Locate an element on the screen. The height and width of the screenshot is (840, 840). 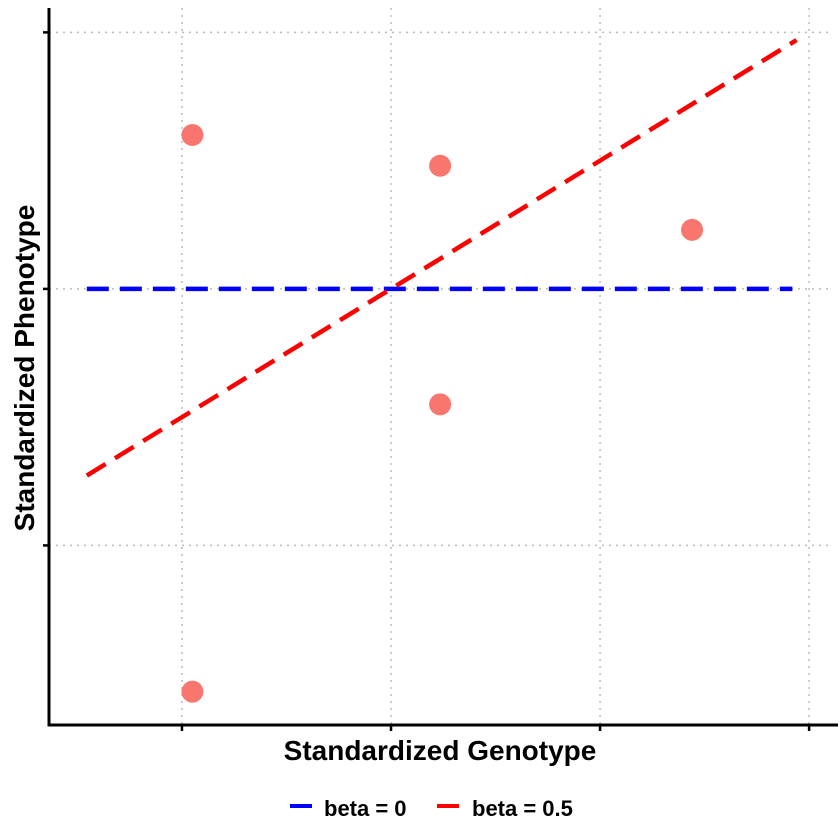
legend-label-beta0: beta = 0 is located at coordinates (365, 808).